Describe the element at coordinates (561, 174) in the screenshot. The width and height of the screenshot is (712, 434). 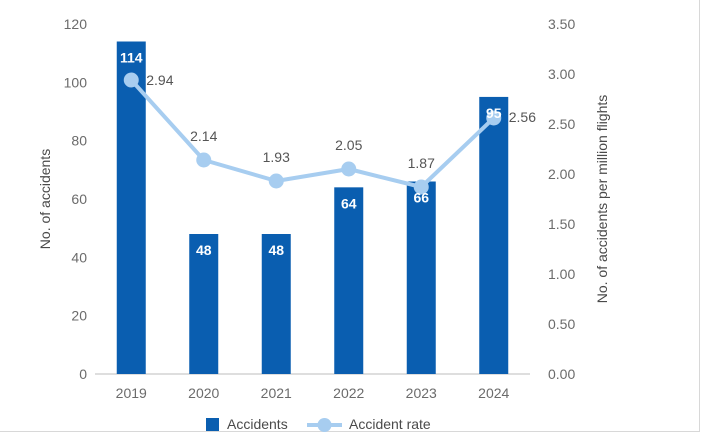
I see `y2-tick-label: 2.00` at that location.